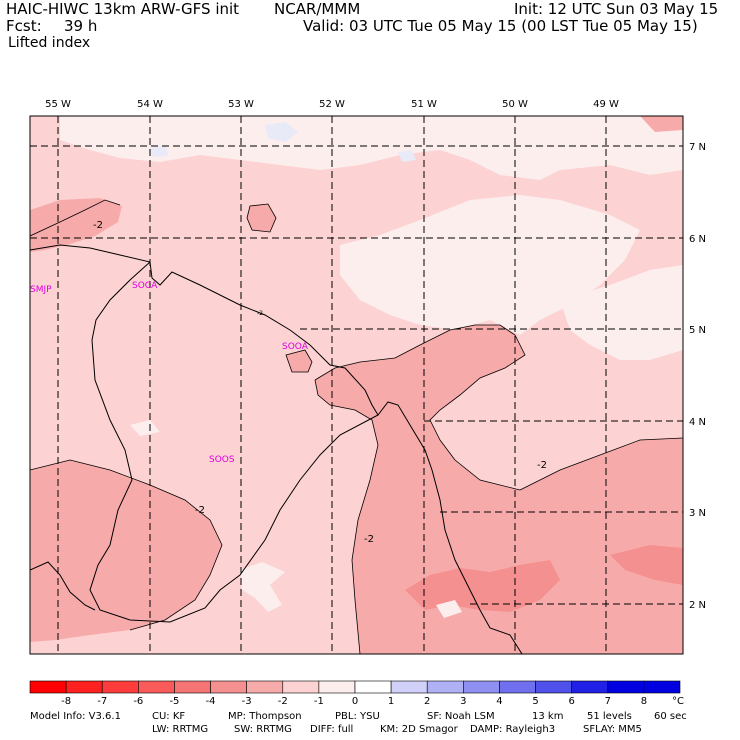 The width and height of the screenshot is (740, 740). I want to click on colorbar-tick-label: 0, so click(355, 701).